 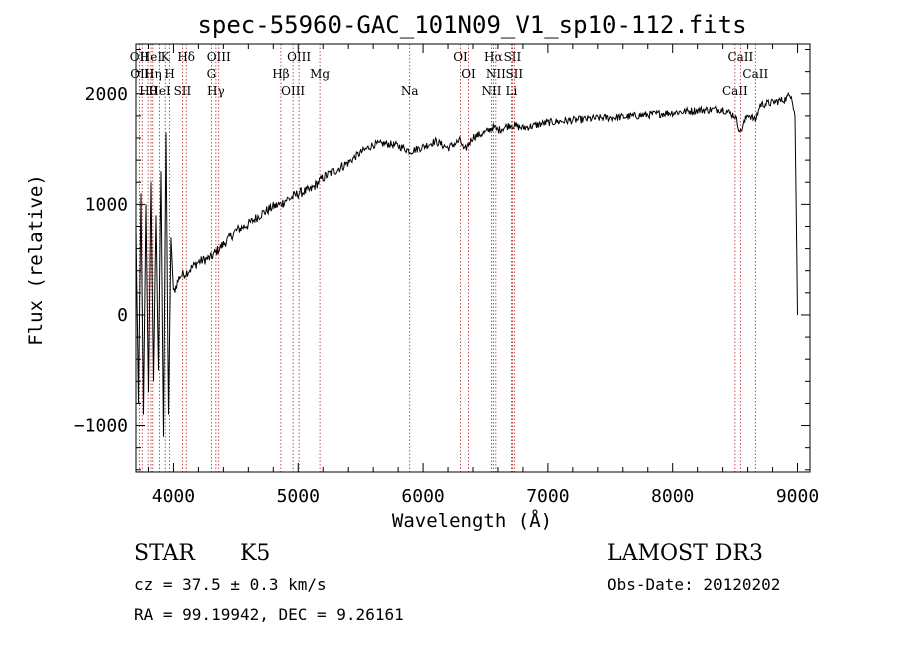 I want to click on line-marker-label: Hγ, so click(x=216, y=91).